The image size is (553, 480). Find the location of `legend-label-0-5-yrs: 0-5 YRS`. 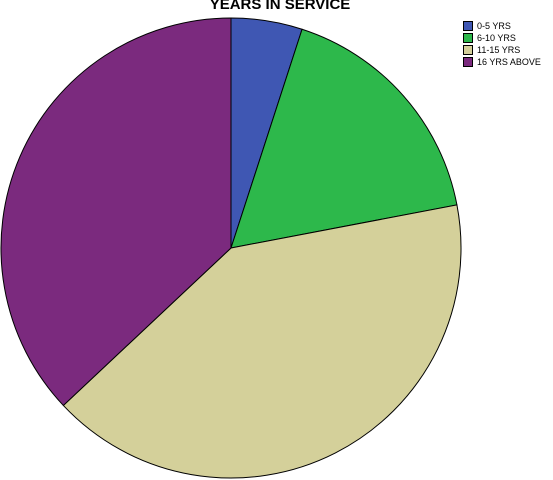

legend-label-0-5-yrs: 0-5 YRS is located at coordinates (494, 26).